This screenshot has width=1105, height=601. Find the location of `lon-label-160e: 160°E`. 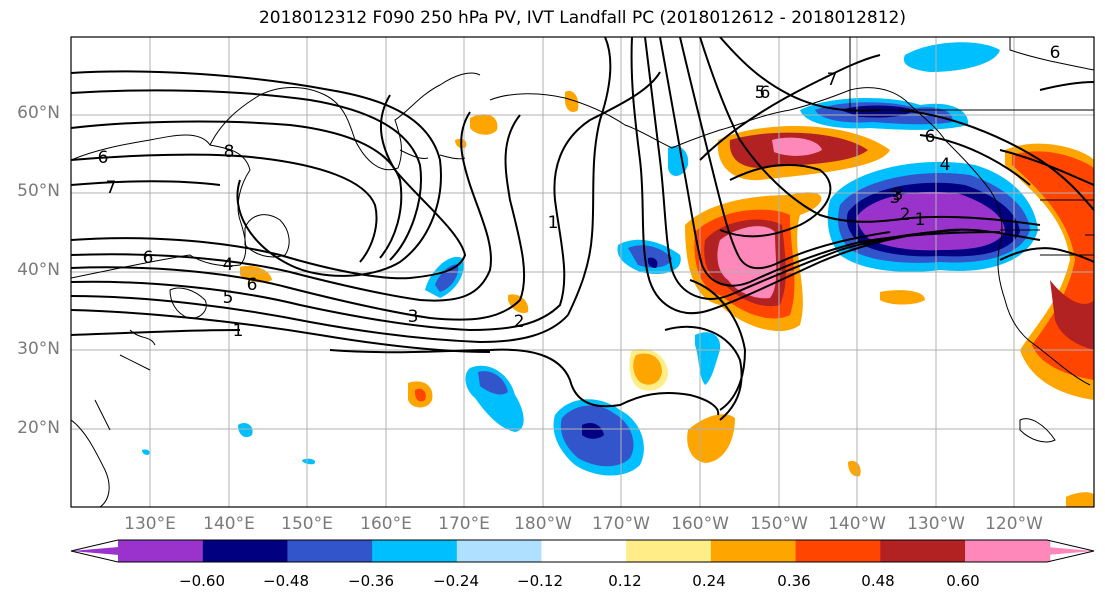

lon-label-160e: 160°E is located at coordinates (386, 524).